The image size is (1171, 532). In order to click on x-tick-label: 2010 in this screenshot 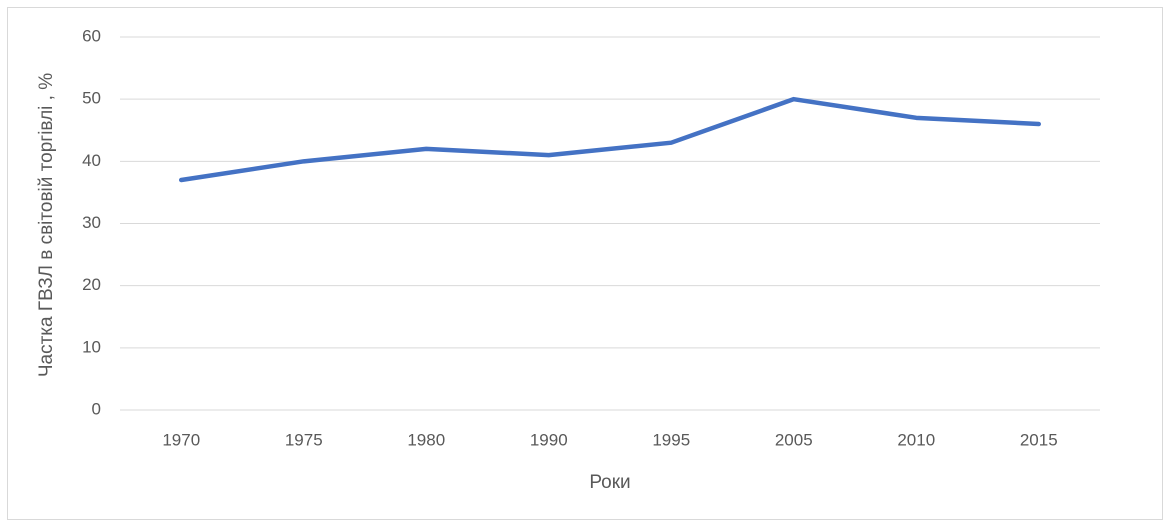, I will do `click(916, 439)`.